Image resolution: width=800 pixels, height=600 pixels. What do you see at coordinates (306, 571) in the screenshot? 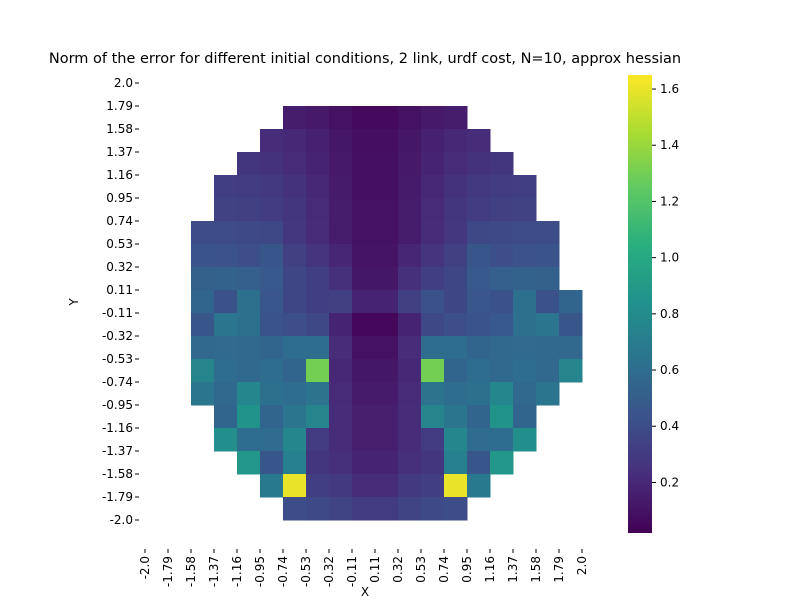
I see `x-tick-label: -0.53` at bounding box center [306, 571].